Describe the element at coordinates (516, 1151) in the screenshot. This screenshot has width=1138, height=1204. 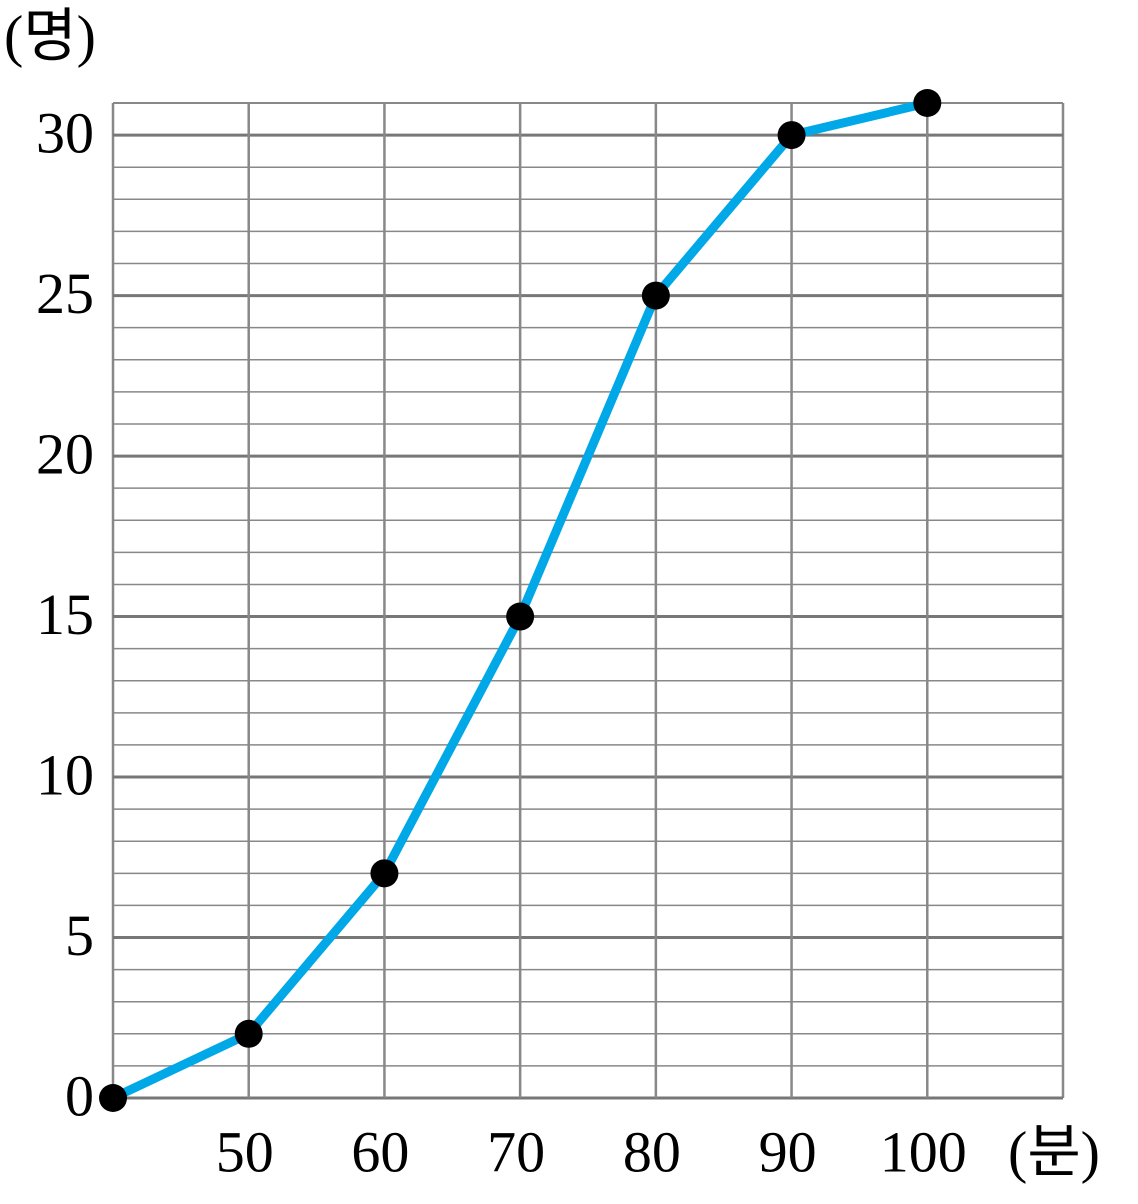
I see `x-tick-label: 70` at that location.